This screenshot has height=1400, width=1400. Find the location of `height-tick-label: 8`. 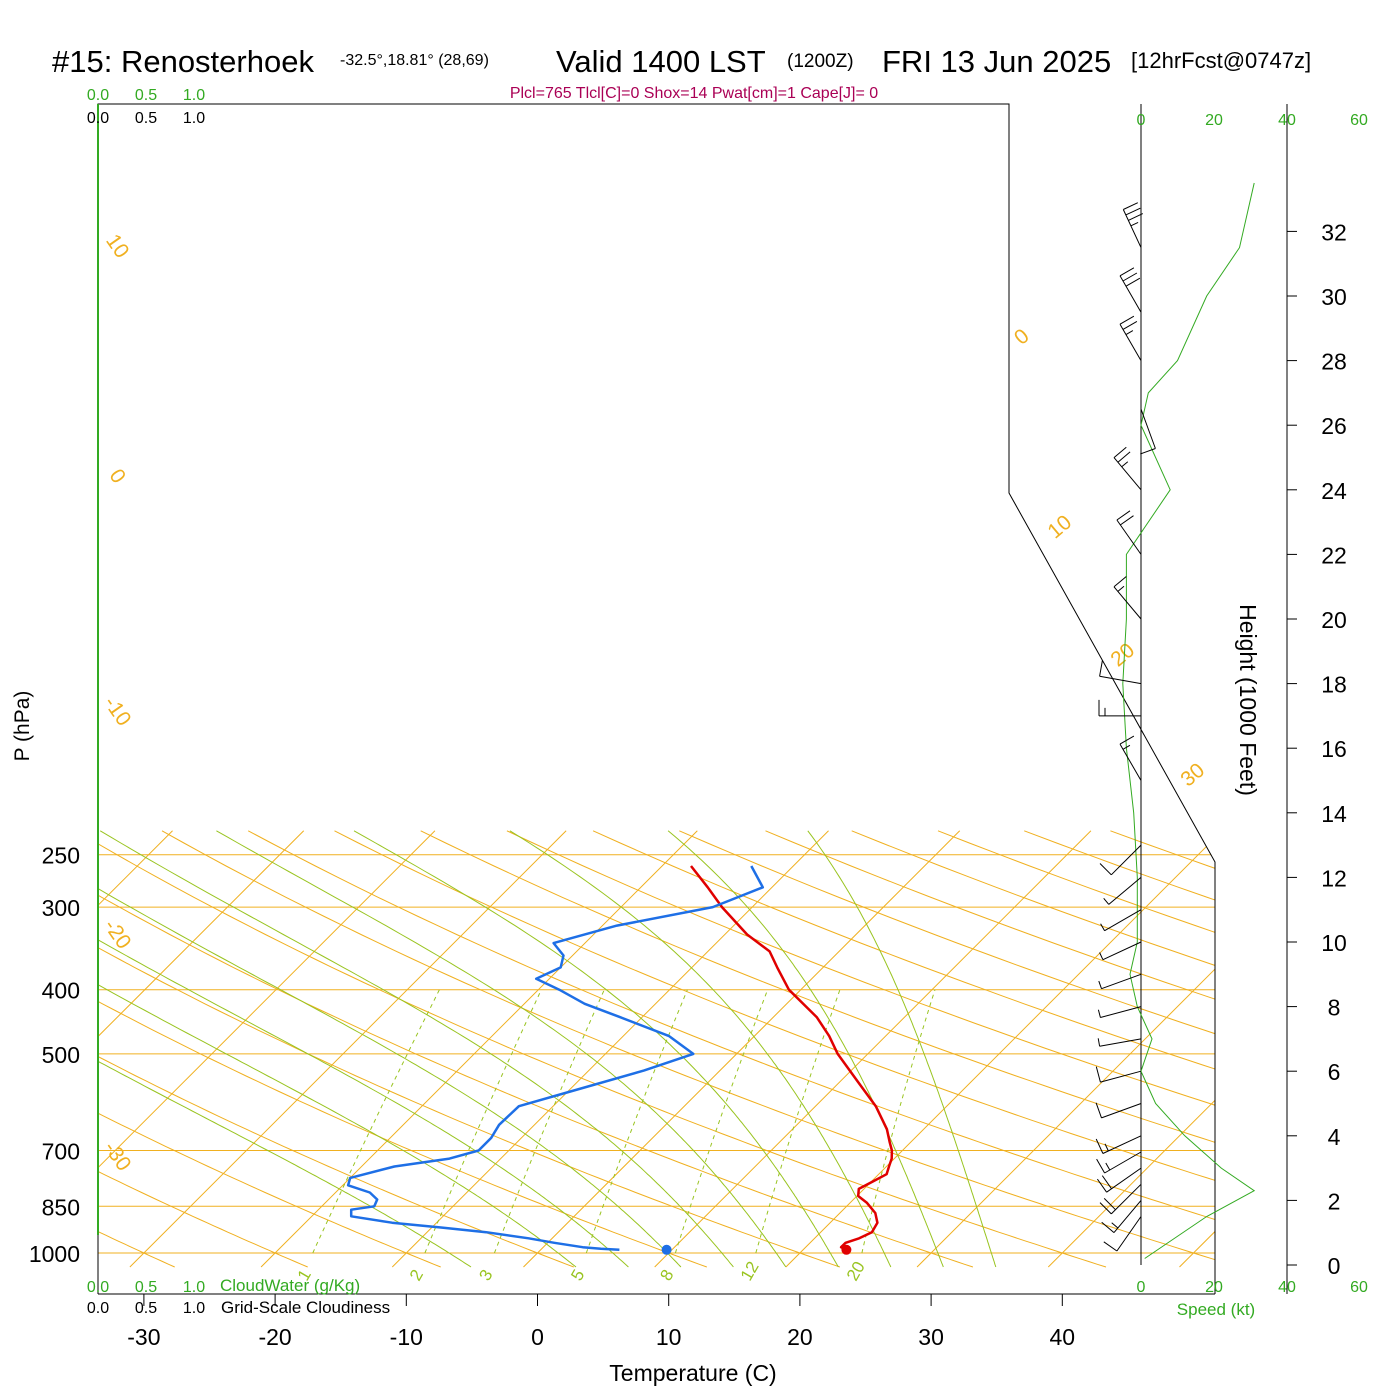

height-tick-label: 8 is located at coordinates (1334, 1008).